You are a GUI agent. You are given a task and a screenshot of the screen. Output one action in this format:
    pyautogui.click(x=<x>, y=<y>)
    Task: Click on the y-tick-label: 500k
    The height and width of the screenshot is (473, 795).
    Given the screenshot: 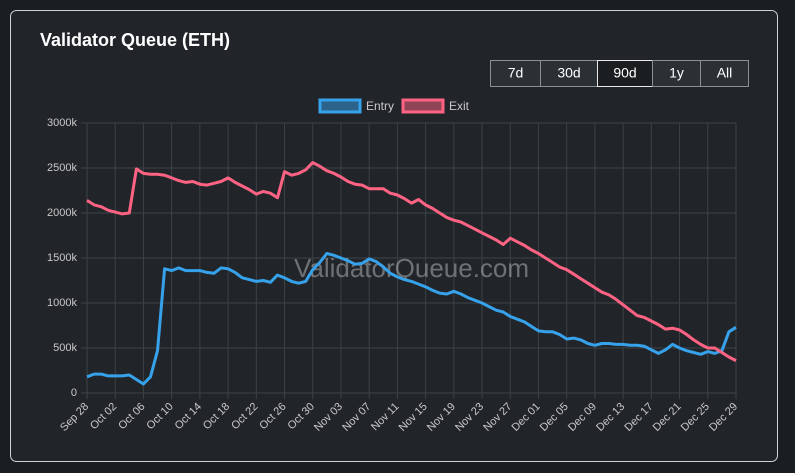 What is the action you would take?
    pyautogui.click(x=65, y=348)
    